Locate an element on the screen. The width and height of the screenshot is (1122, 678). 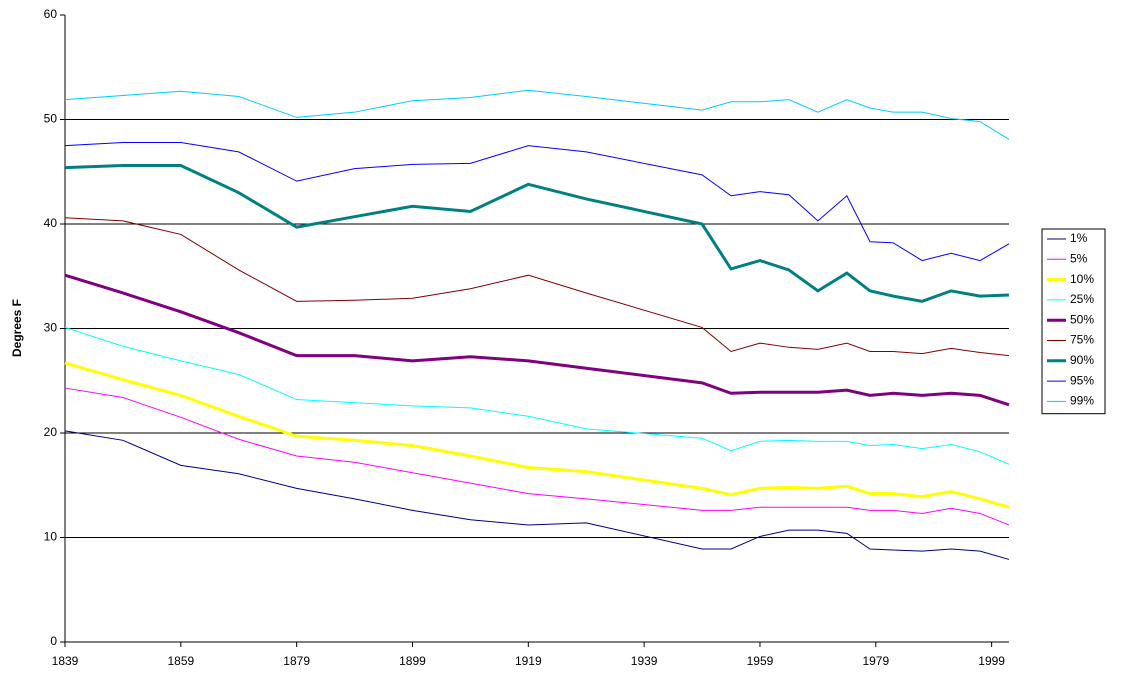
legend-label: 95% is located at coordinates (1082, 380).